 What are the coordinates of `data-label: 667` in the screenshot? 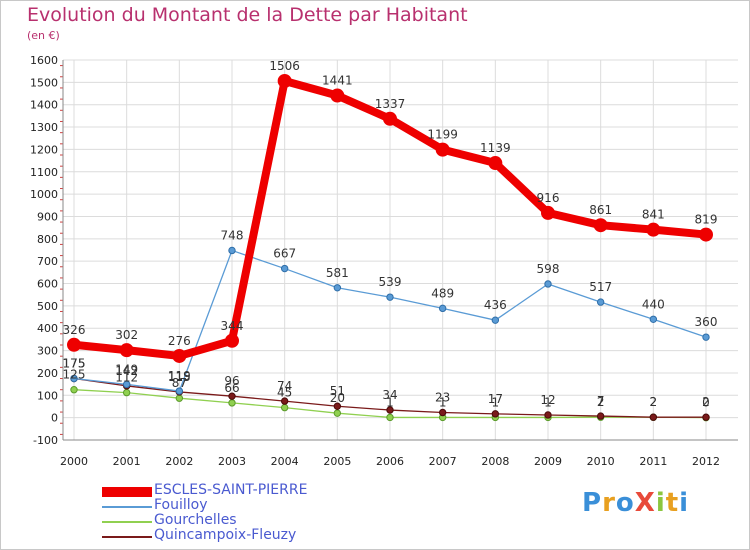 It's located at (284, 254).